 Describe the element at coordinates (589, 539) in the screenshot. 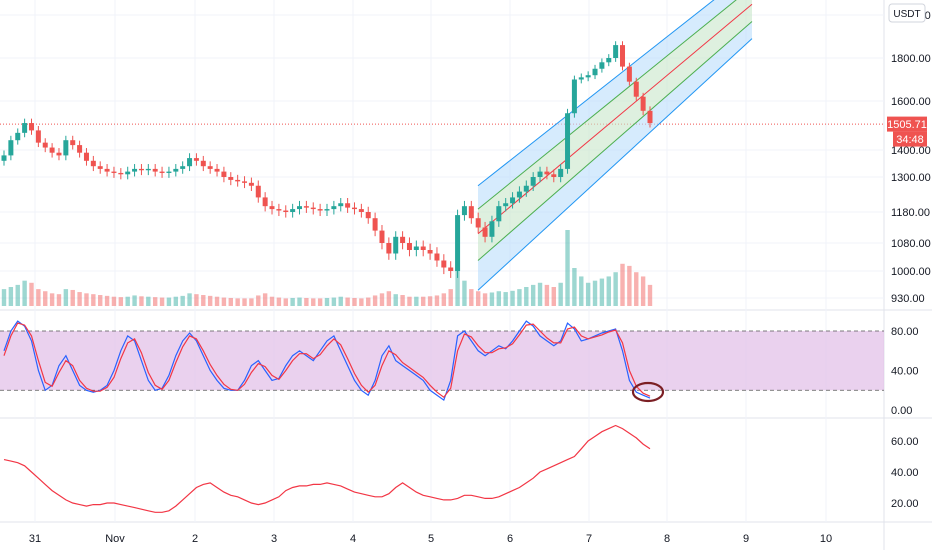

I see `time-tick-label: 7` at that location.